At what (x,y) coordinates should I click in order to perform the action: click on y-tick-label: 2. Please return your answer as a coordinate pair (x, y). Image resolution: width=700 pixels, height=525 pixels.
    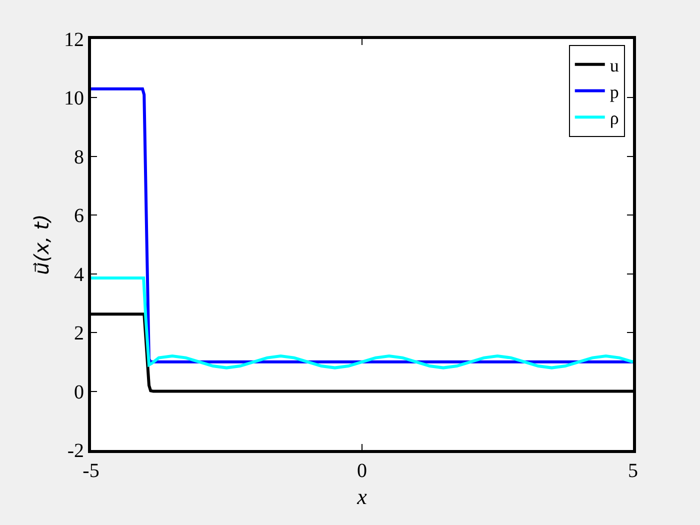
    Looking at the image, I should click on (79, 333).